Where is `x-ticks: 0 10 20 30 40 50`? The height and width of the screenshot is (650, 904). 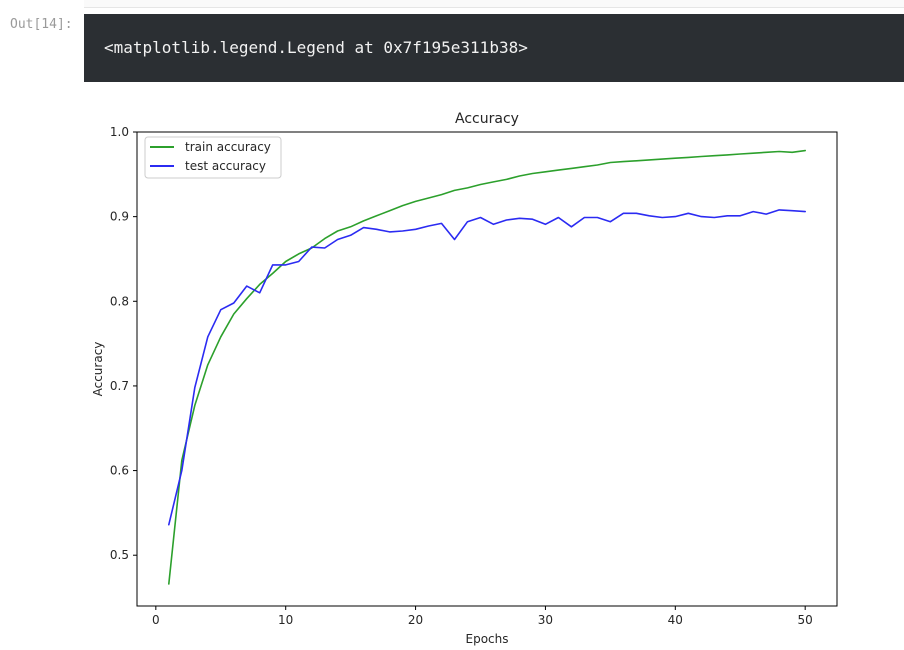 x-ticks: 0 10 20 30 40 50 is located at coordinates (482, 616).